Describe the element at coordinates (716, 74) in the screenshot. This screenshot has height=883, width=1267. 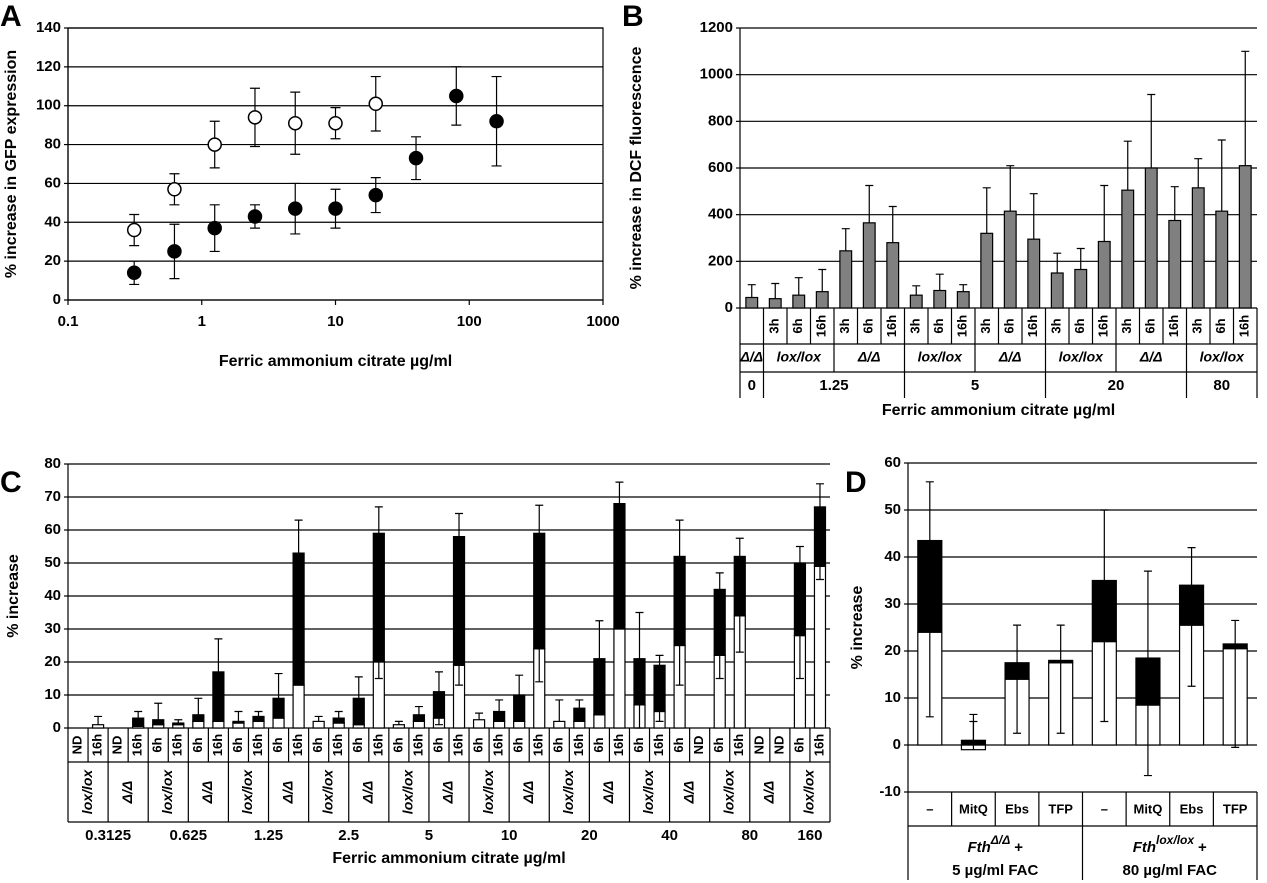
I see `y-tick-label: 1000` at that location.